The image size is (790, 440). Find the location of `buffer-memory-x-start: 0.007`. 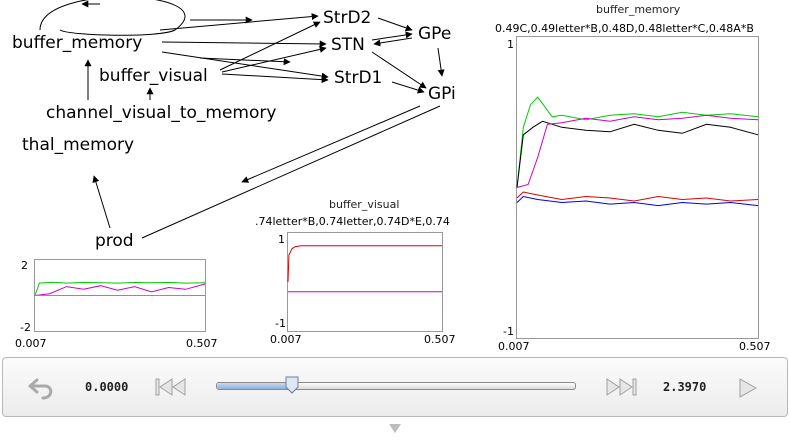

buffer-memory-x-start: 0.007 is located at coordinates (514, 346).